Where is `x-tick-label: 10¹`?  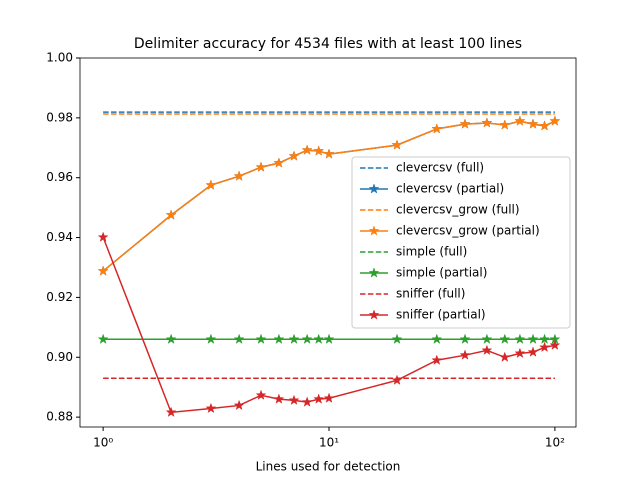
x-tick-label: 10¹ is located at coordinates (329, 443).